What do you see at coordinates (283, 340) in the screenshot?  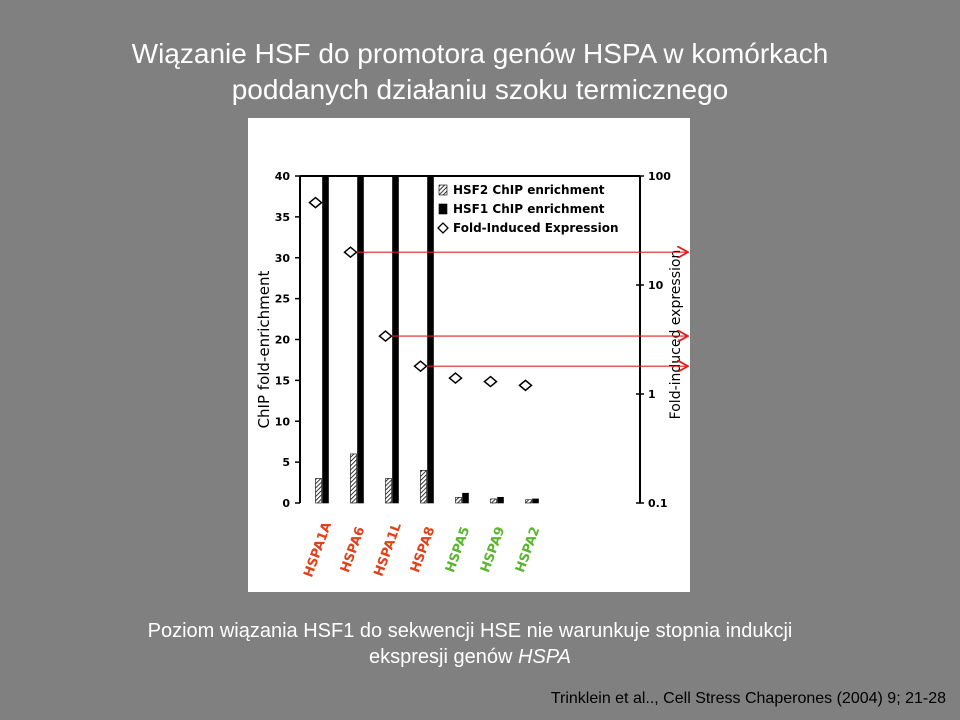 I see `y-tick-label: 20` at bounding box center [283, 340].